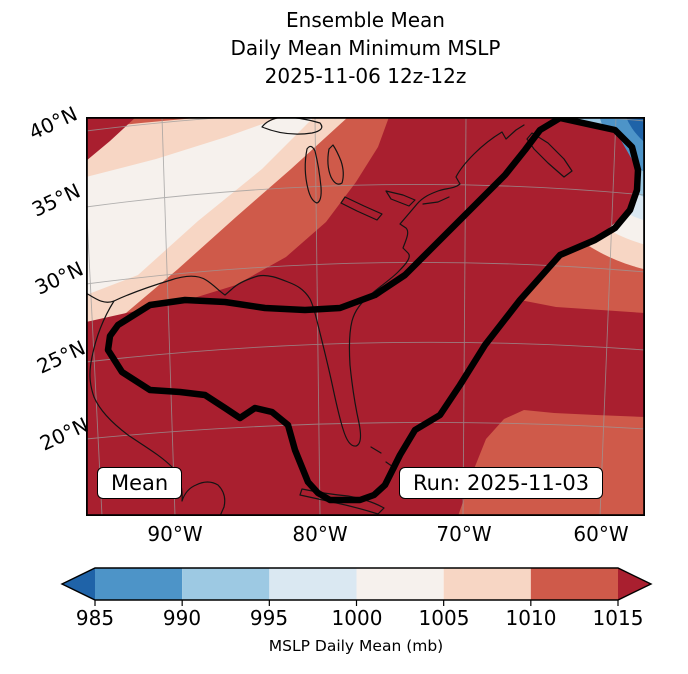 This screenshot has height=674, width=688. I want to click on cb-tick-990: 990, so click(182, 618).